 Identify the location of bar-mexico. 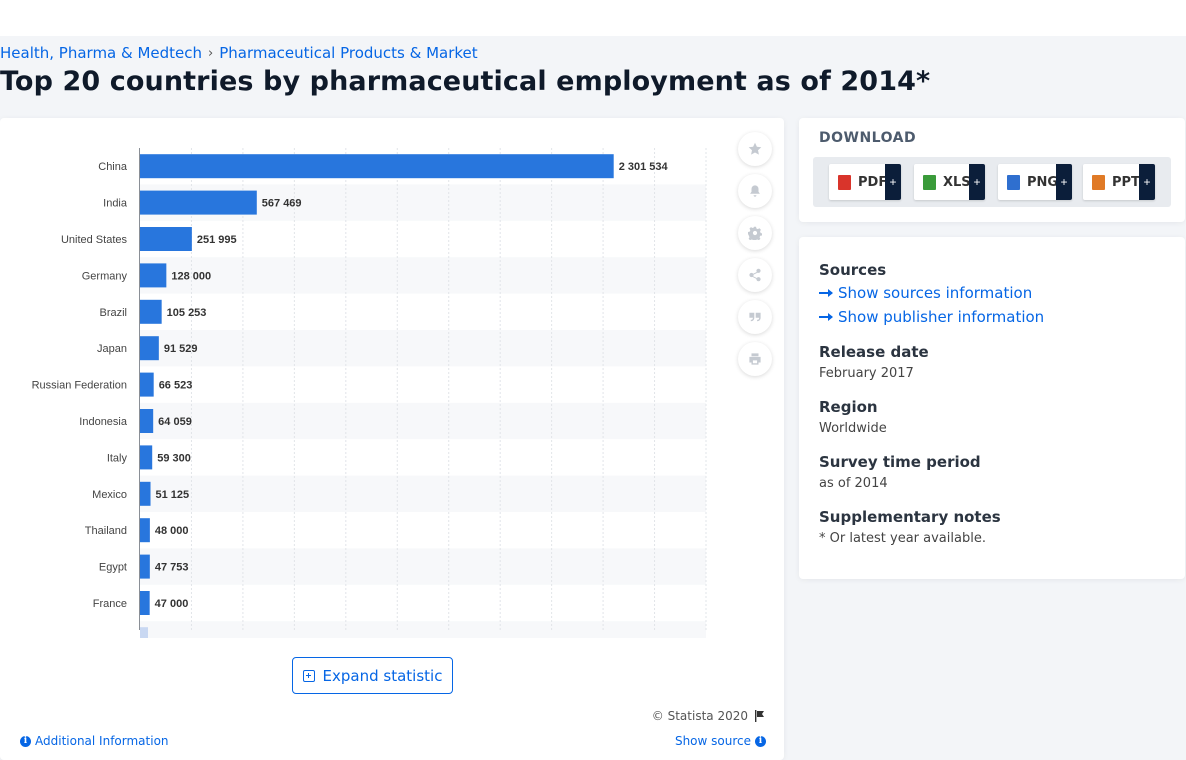
(145, 493).